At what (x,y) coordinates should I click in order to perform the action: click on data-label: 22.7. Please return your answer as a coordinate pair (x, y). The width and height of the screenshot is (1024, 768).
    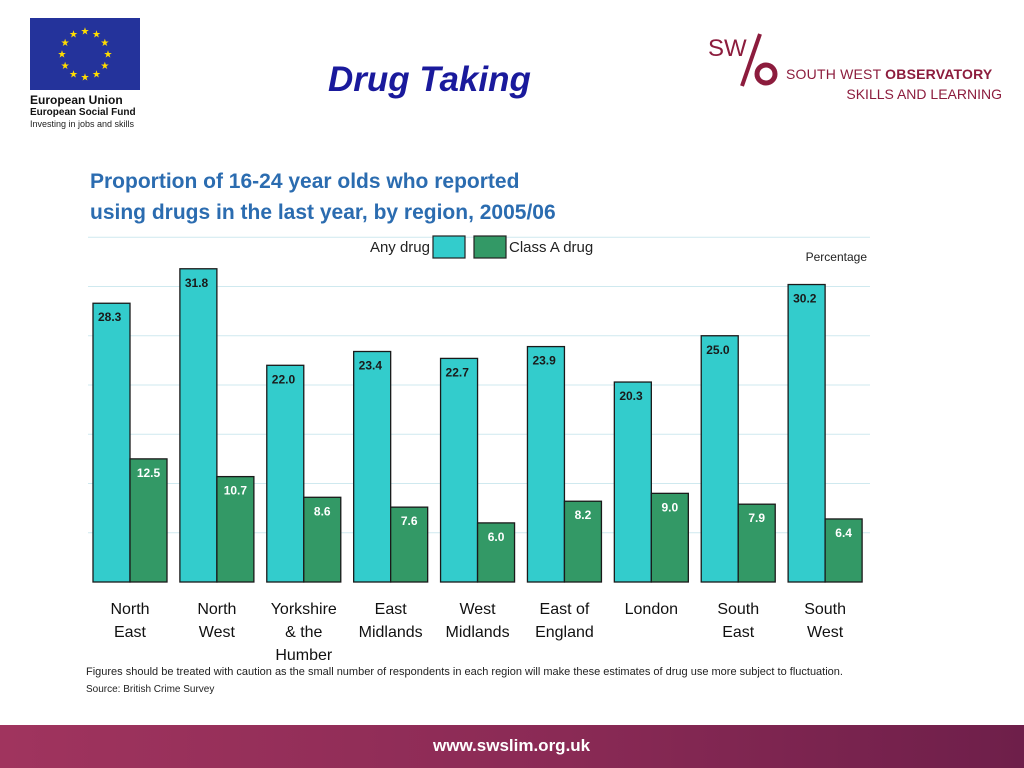
    Looking at the image, I should click on (458, 372).